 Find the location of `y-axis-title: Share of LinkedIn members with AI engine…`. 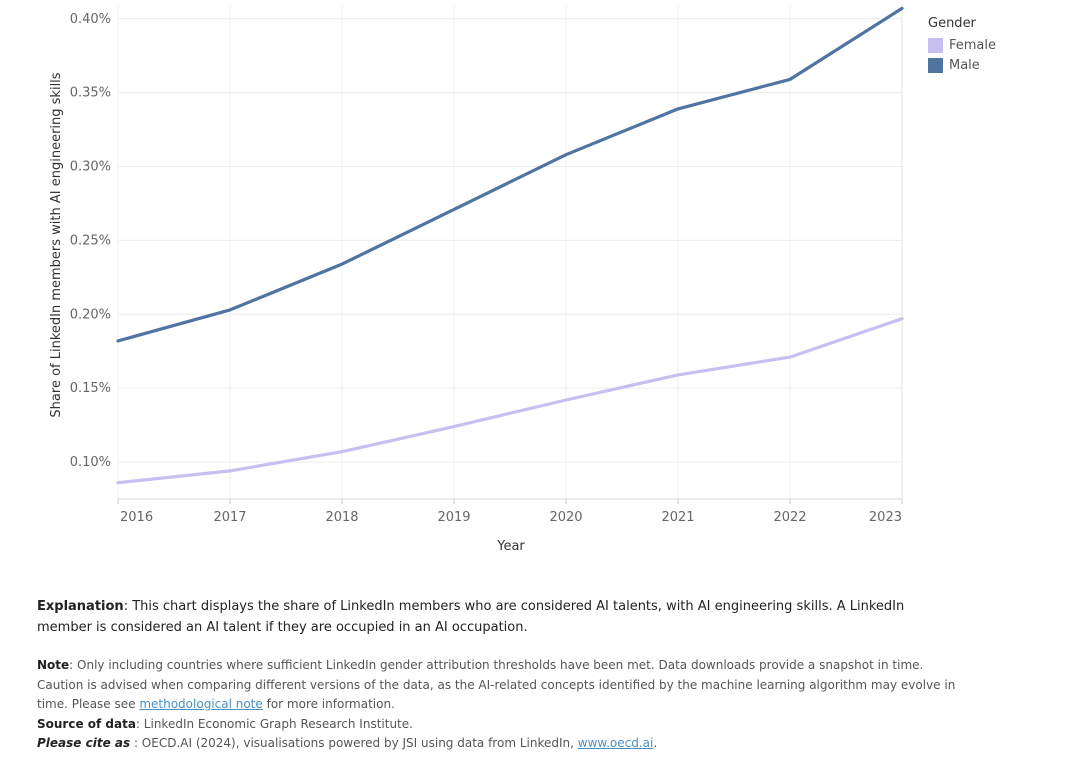

y-axis-title: Share of LinkedIn members with AI engine… is located at coordinates (56, 244).